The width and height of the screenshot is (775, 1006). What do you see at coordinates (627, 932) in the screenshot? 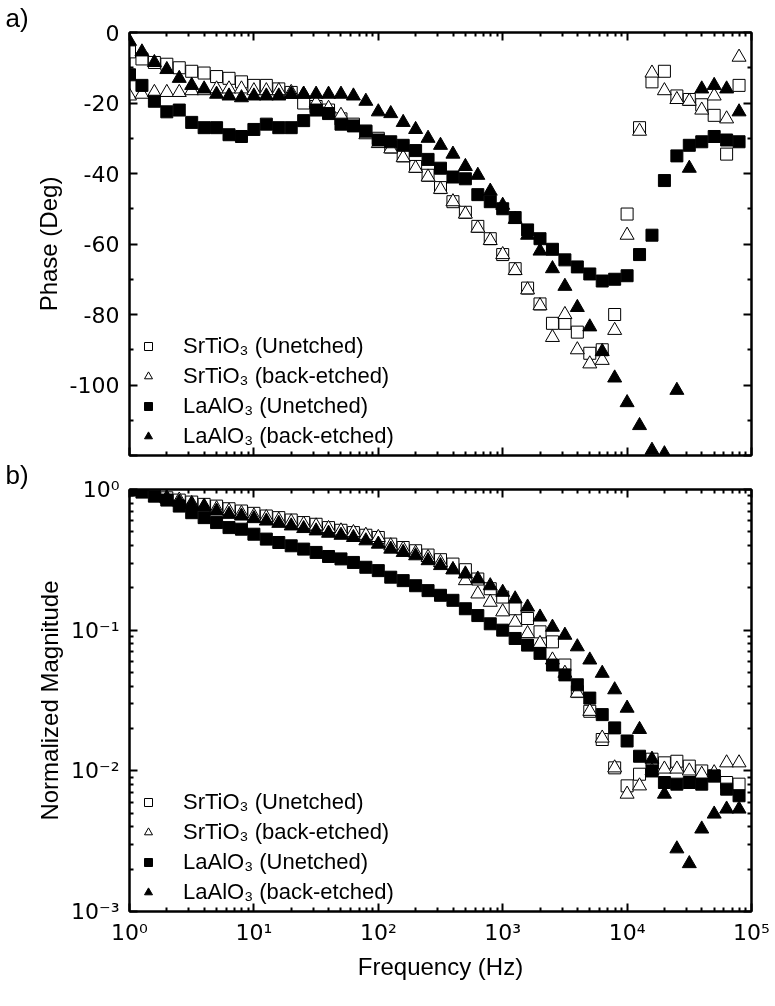
I see `x-tick-label: 10⁴` at bounding box center [627, 932].